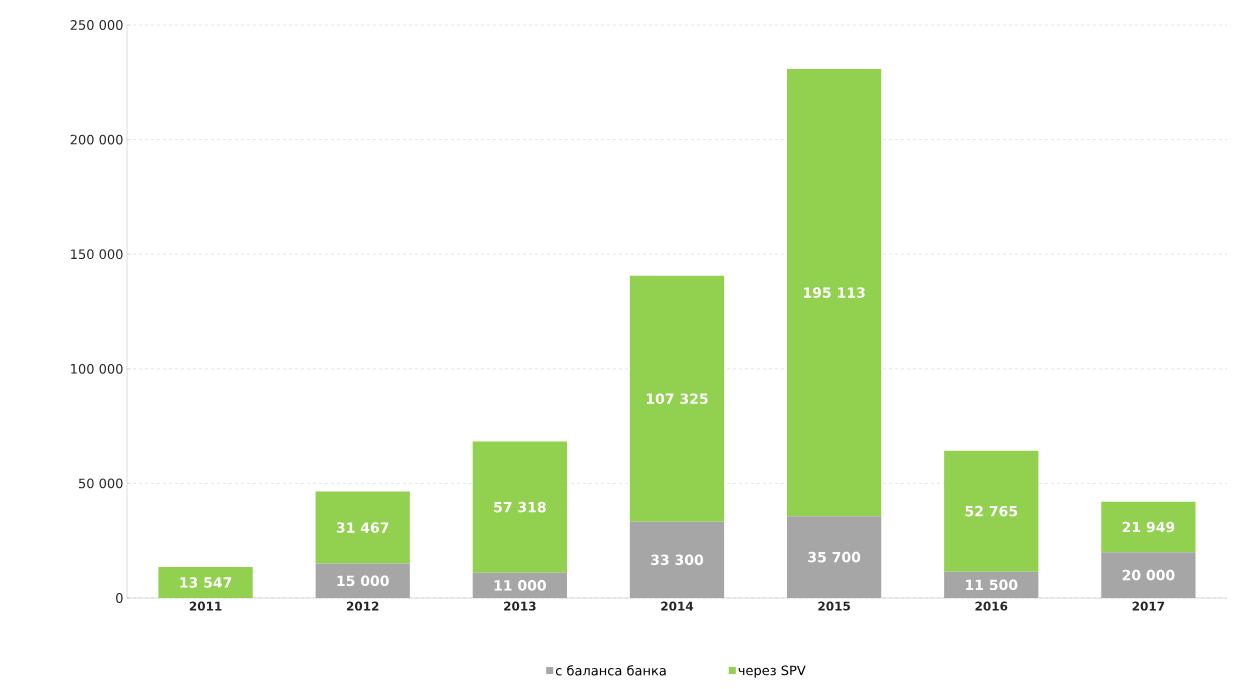  I want to click on x-tick-label: 2017, so click(1148, 606).